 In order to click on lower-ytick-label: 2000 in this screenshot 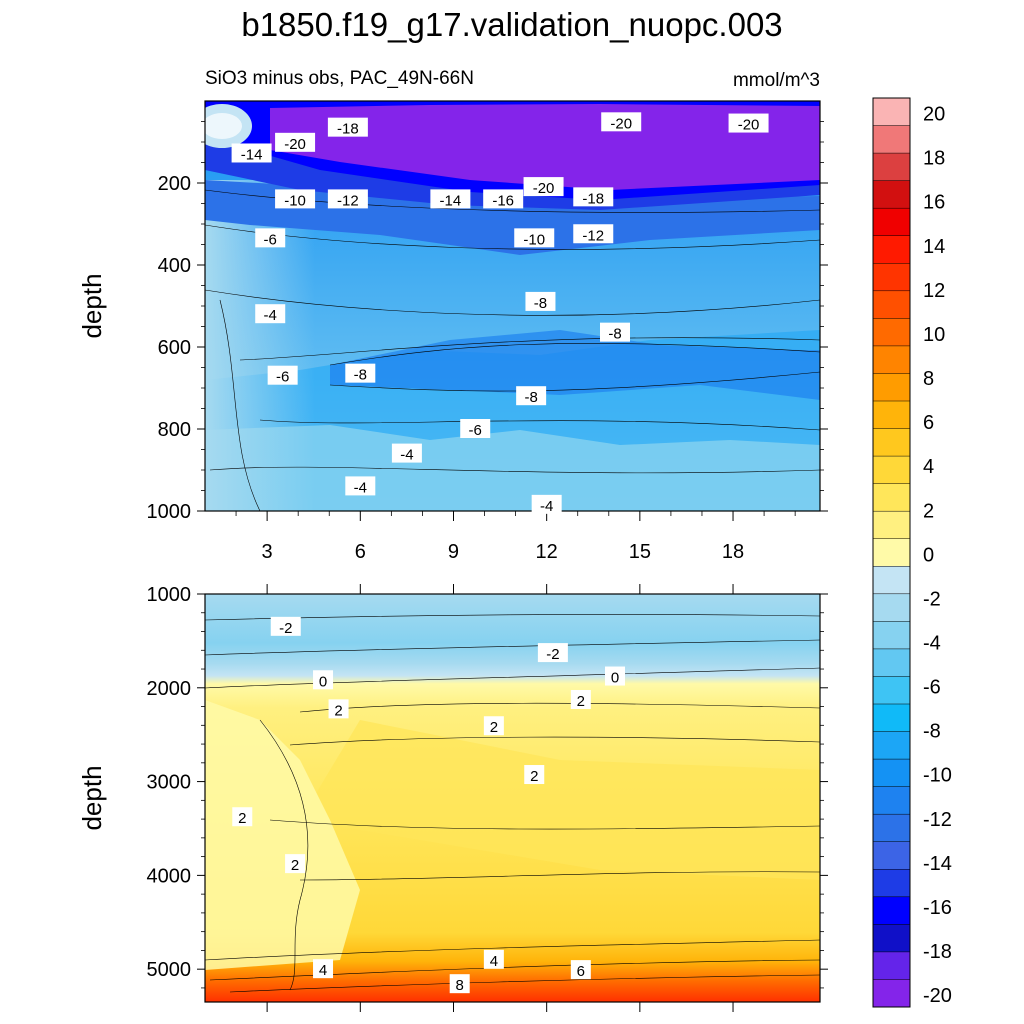, I will do `click(169, 689)`.